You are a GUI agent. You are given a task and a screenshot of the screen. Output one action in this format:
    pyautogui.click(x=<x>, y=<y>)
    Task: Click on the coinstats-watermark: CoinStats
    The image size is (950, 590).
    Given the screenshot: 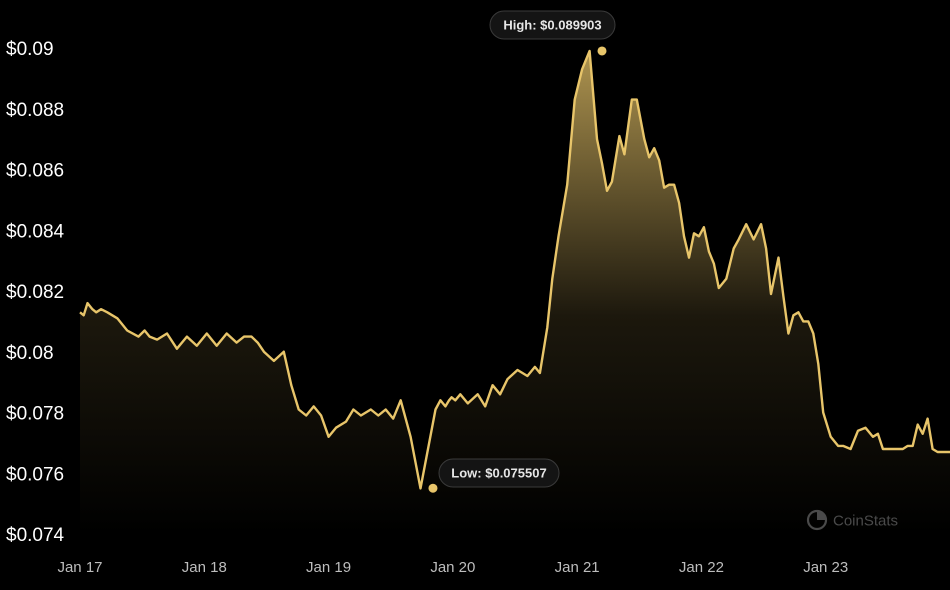 What is the action you would take?
    pyautogui.click(x=852, y=520)
    